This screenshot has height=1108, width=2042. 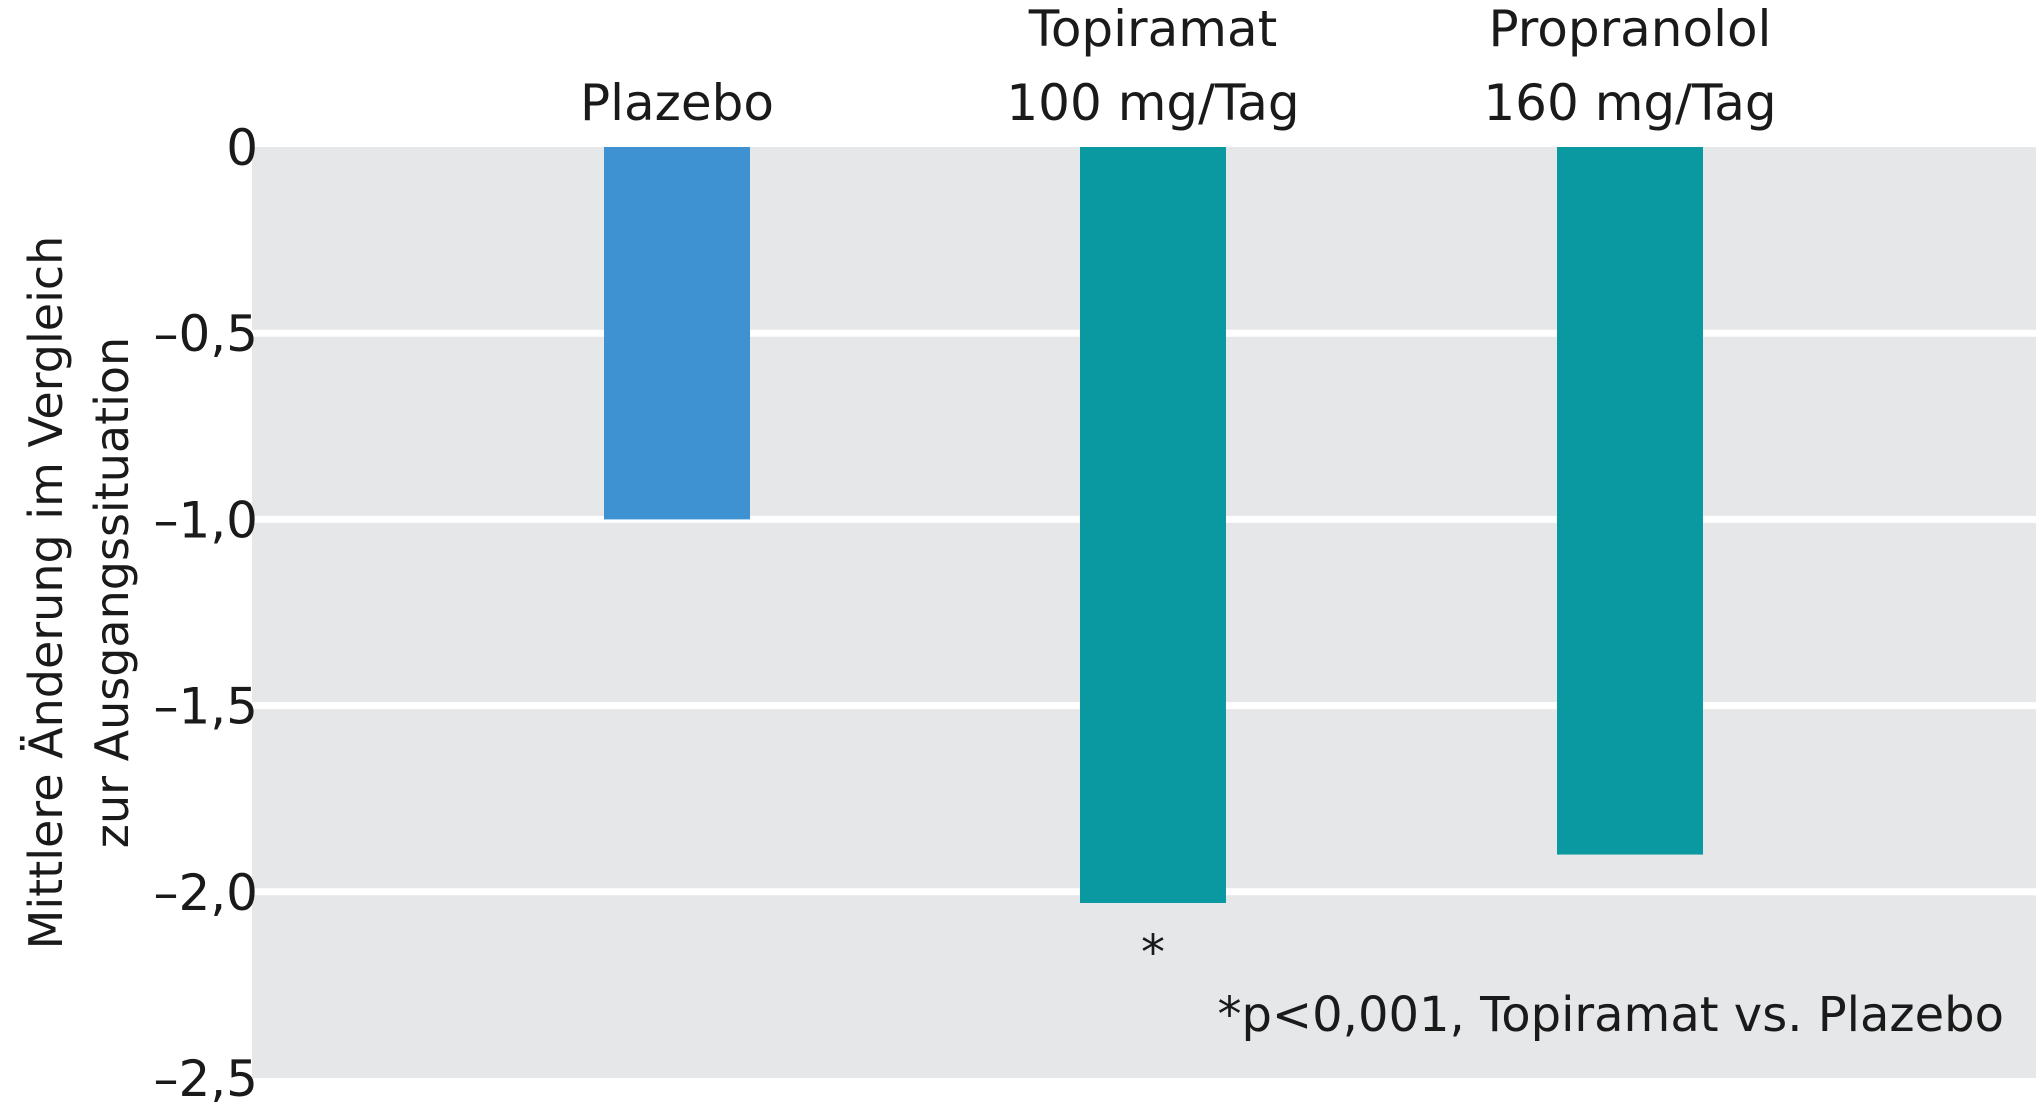 I want to click on annotations: * *p<0,001, Topiramat vs. Plazebo, so click(x=1572, y=984).